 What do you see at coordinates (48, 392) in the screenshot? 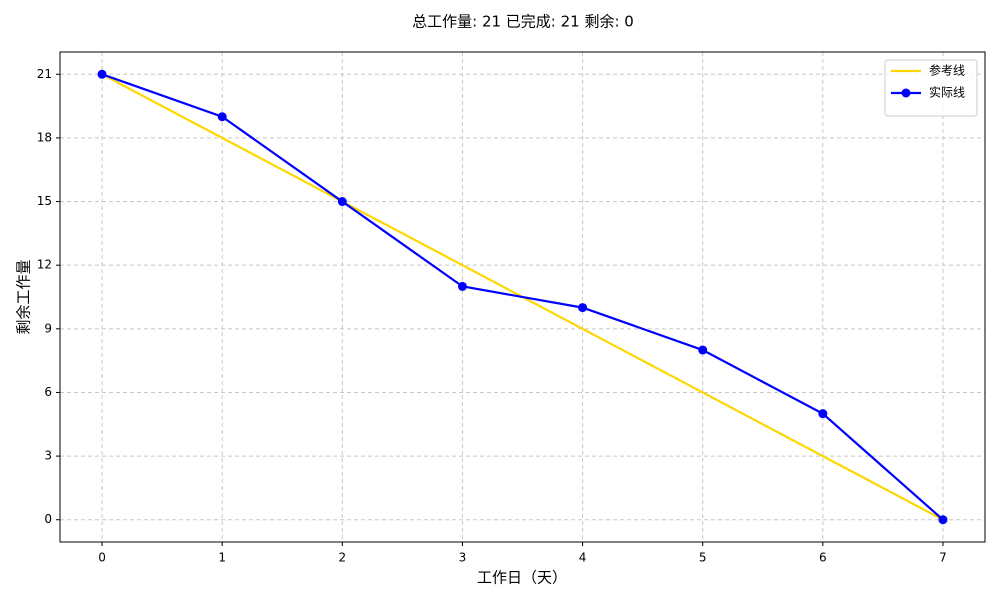
I see `y-tick-label: 6` at bounding box center [48, 392].